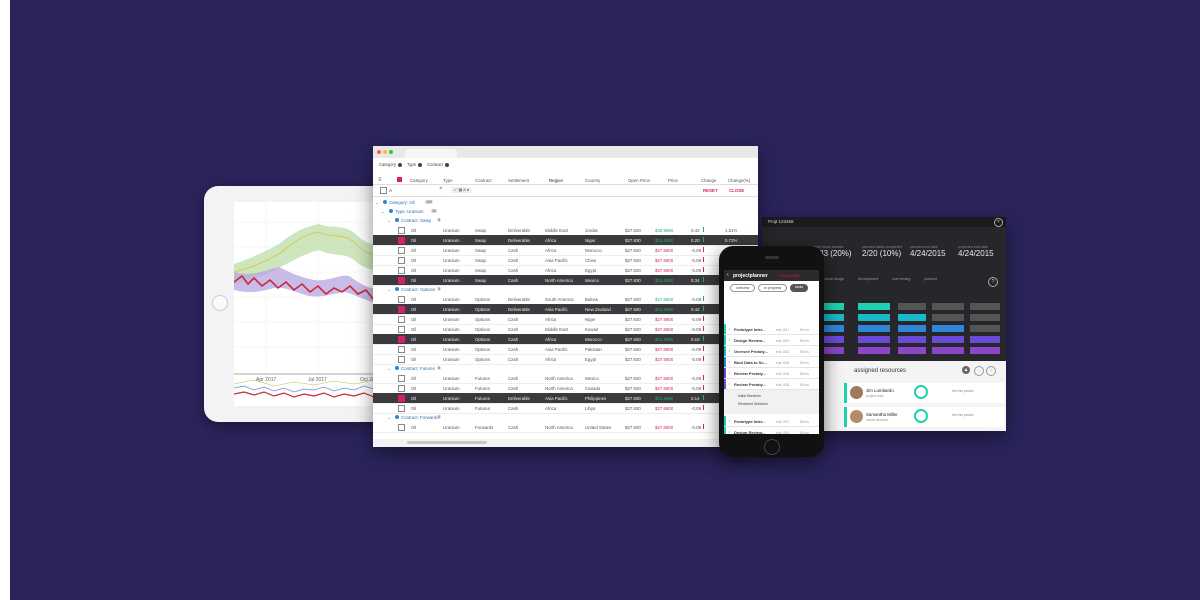 The height and width of the screenshot is (600, 1200). What do you see at coordinates (390, 164) in the screenshot?
I see `group-chip: Category` at bounding box center [390, 164].